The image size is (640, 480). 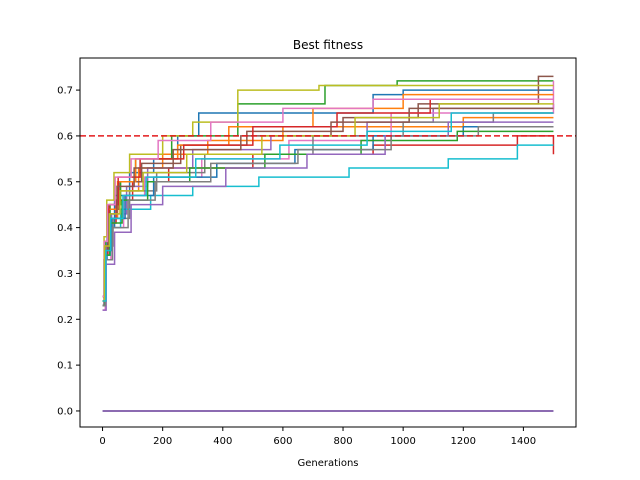 I want to click on y-tick-label: 0.4, so click(x=65, y=228).